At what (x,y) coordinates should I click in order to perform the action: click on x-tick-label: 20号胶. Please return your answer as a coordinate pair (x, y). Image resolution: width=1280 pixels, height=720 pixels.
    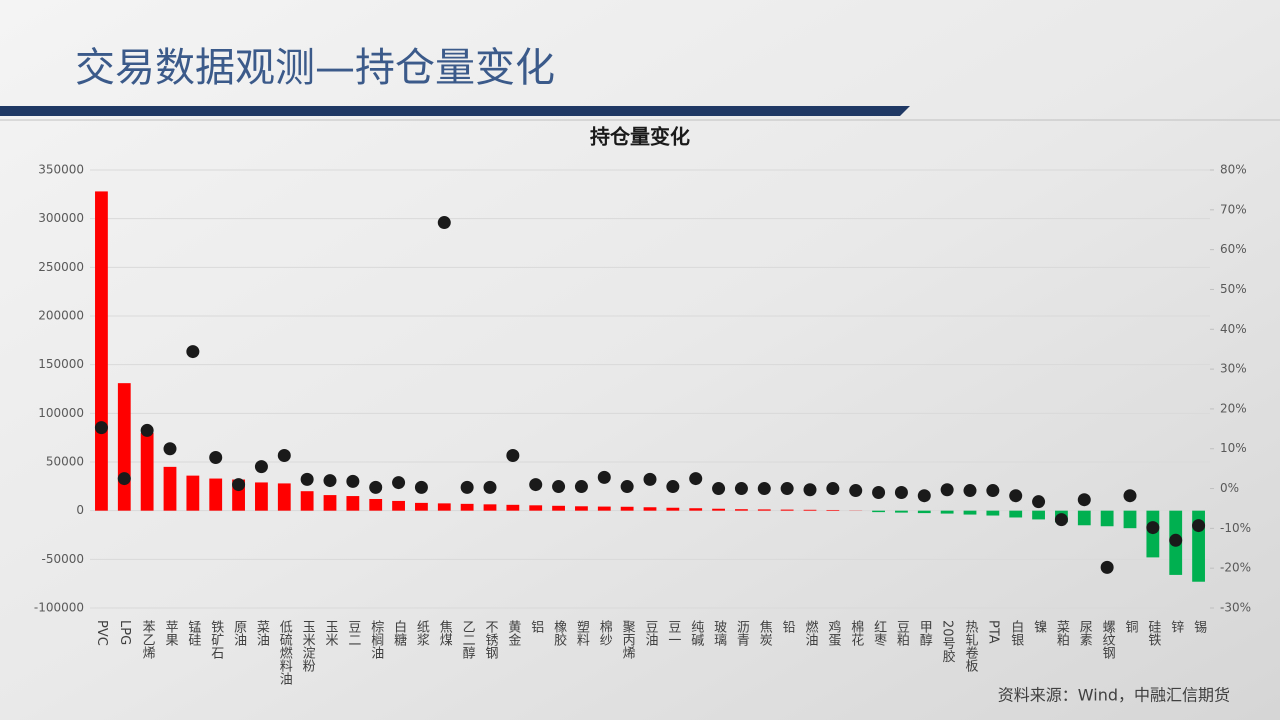
    Looking at the image, I should click on (948, 642).